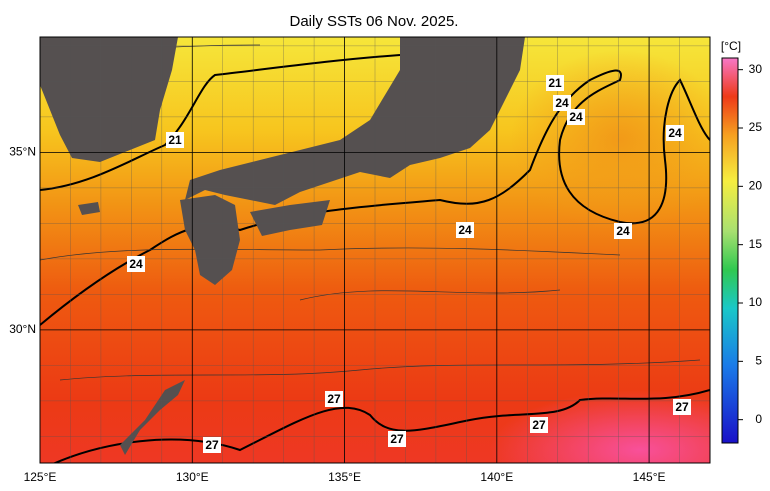  I want to click on land-shikoku, so click(290, 218).